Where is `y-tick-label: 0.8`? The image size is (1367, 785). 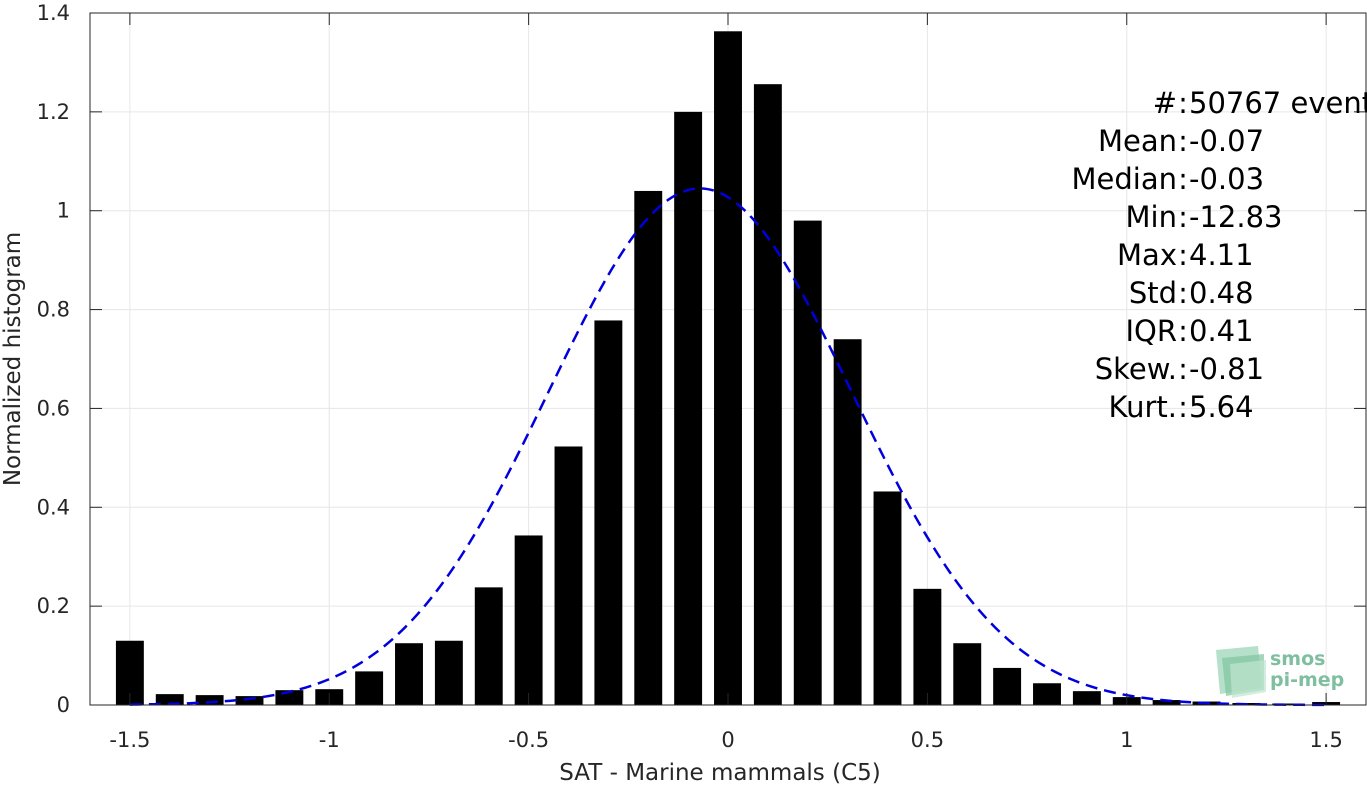 y-tick-label: 0.8 is located at coordinates (53, 310).